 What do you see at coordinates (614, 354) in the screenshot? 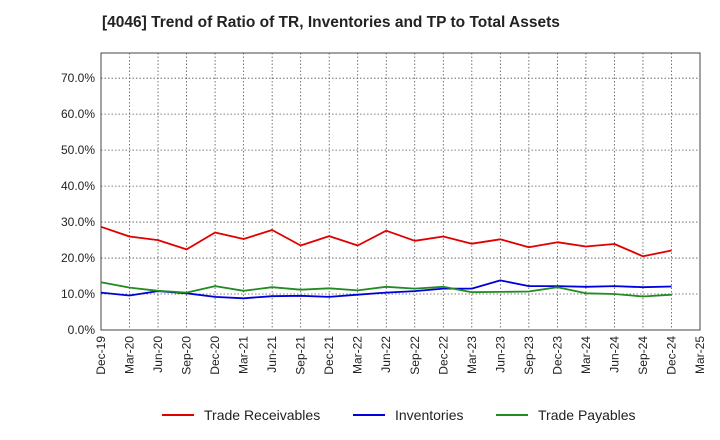
I see `x-tick-label: Jun-24` at bounding box center [614, 354].